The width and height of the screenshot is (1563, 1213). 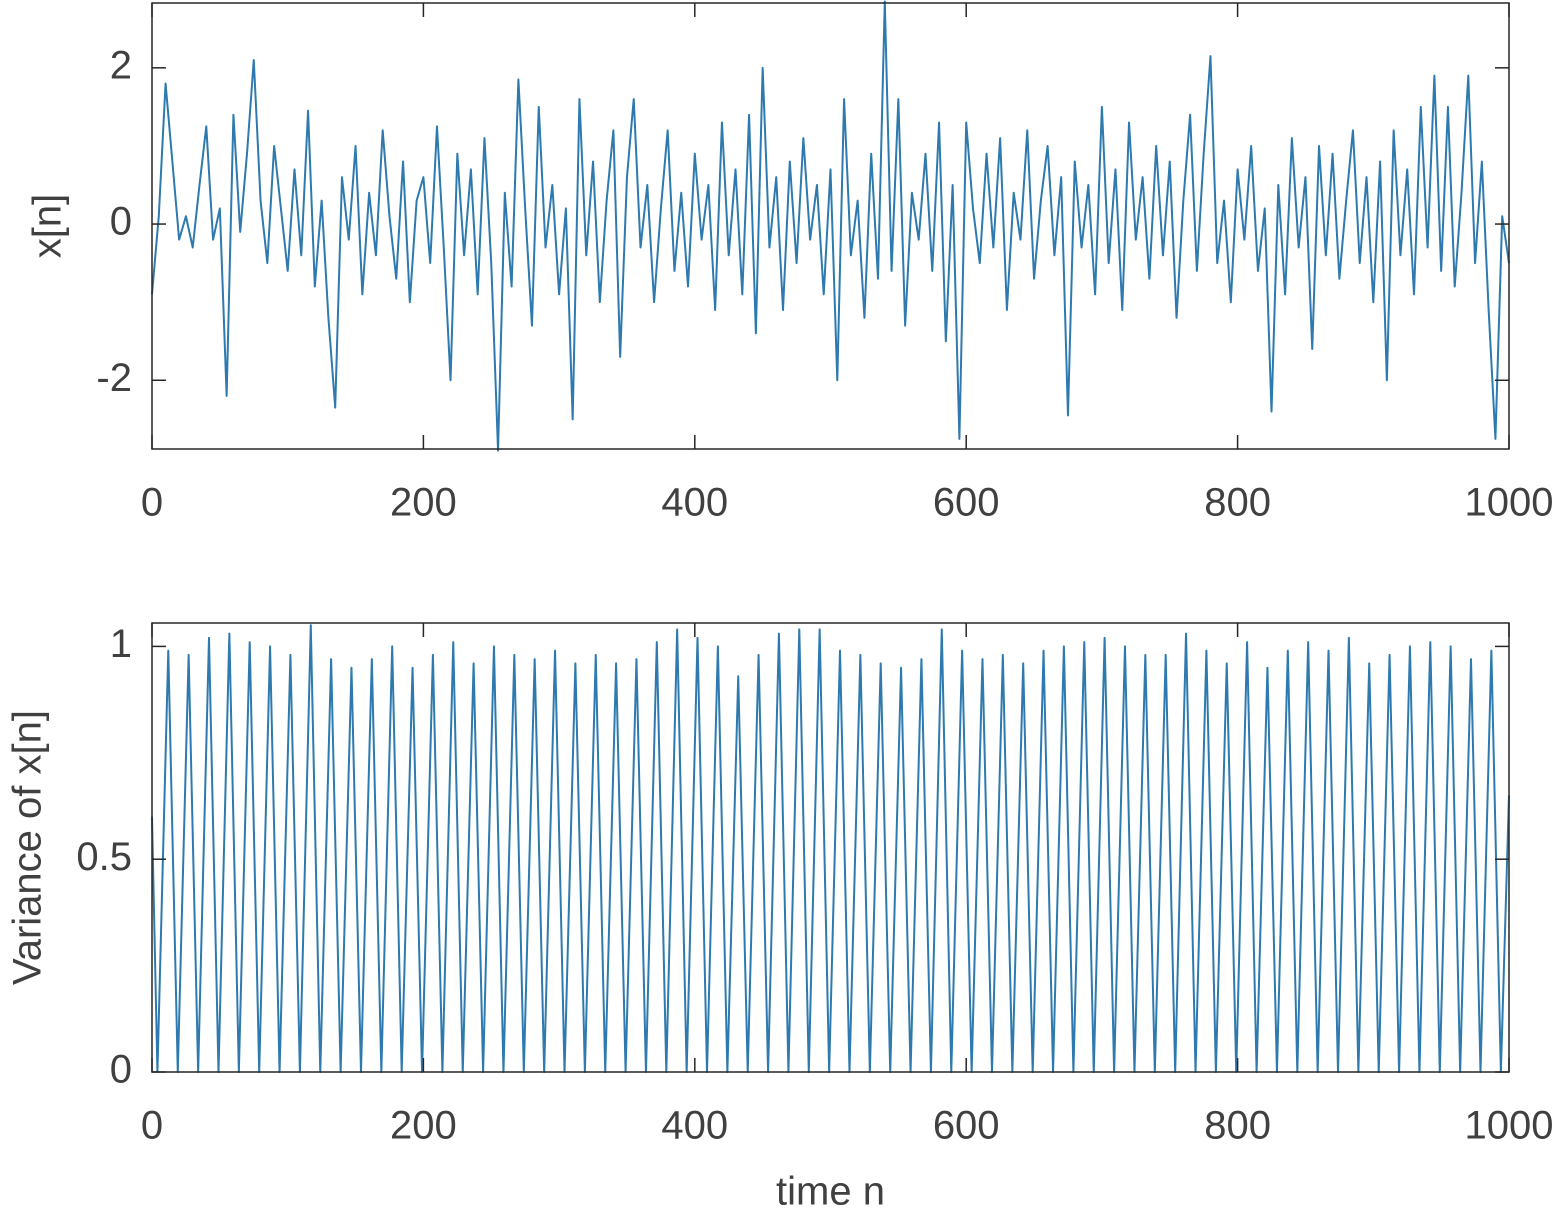 What do you see at coordinates (104, 857) in the screenshot?
I see `y-tick-label: 0.5` at bounding box center [104, 857].